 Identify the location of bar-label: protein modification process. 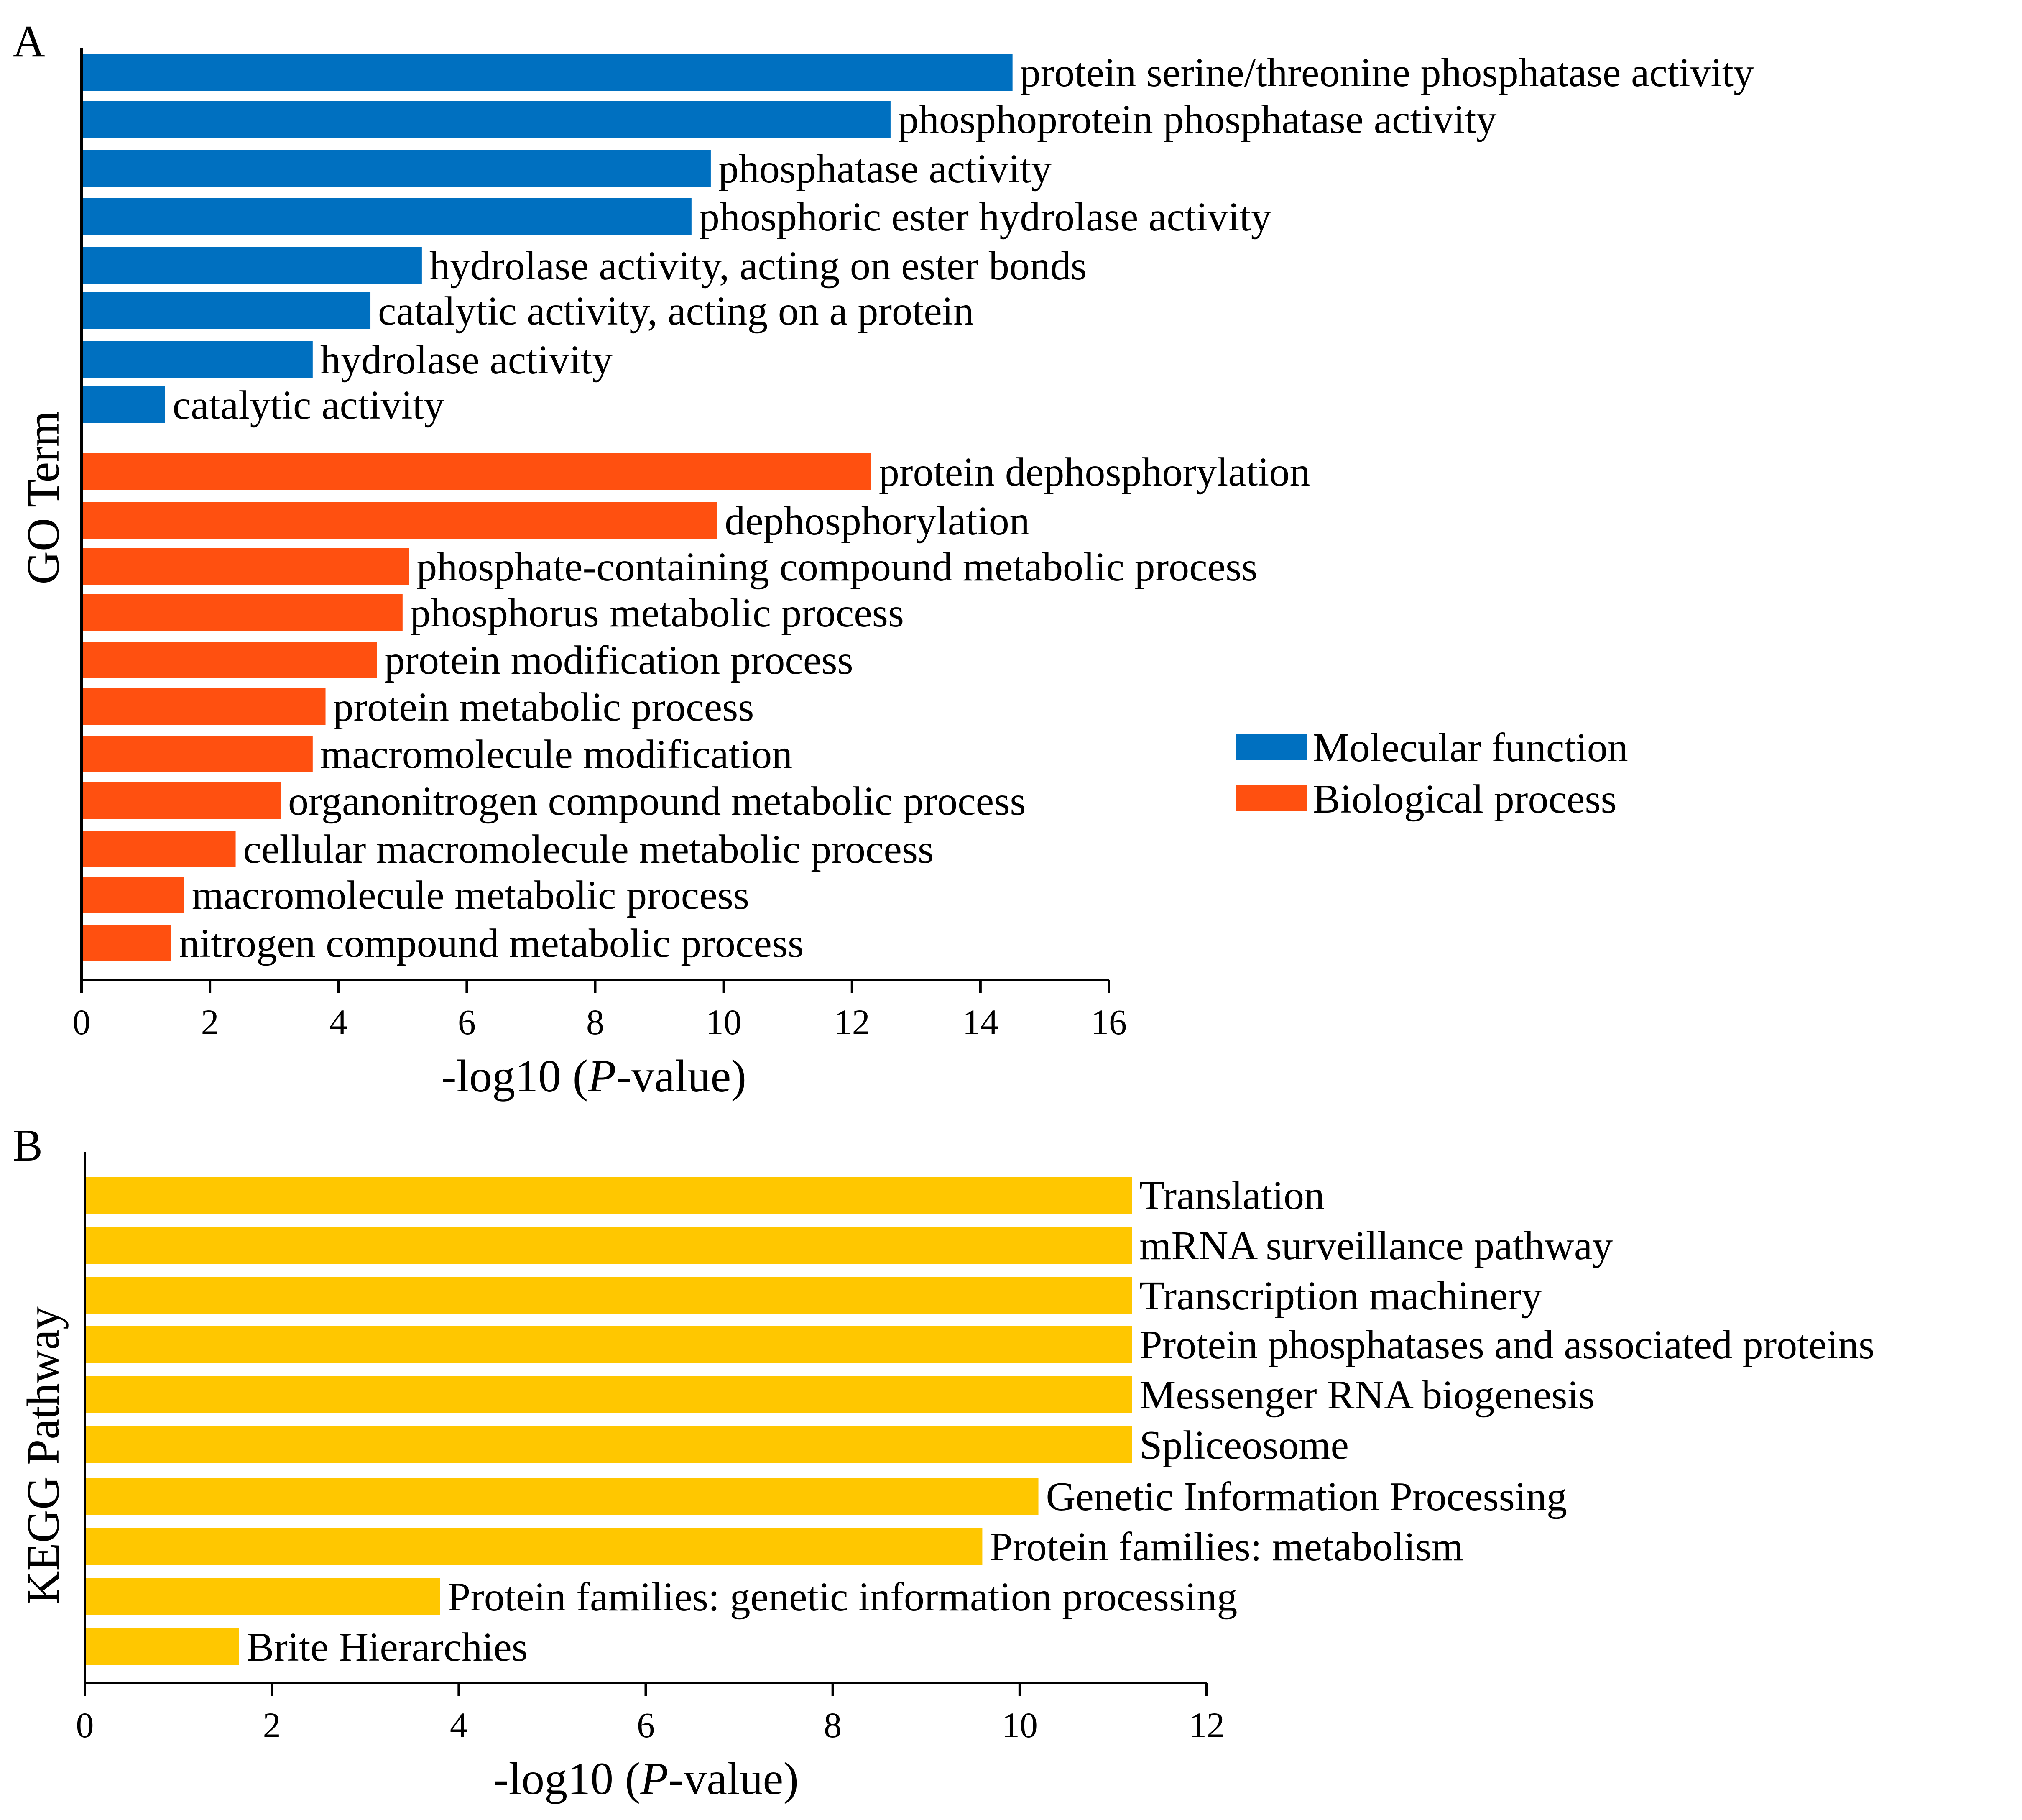
(619, 660).